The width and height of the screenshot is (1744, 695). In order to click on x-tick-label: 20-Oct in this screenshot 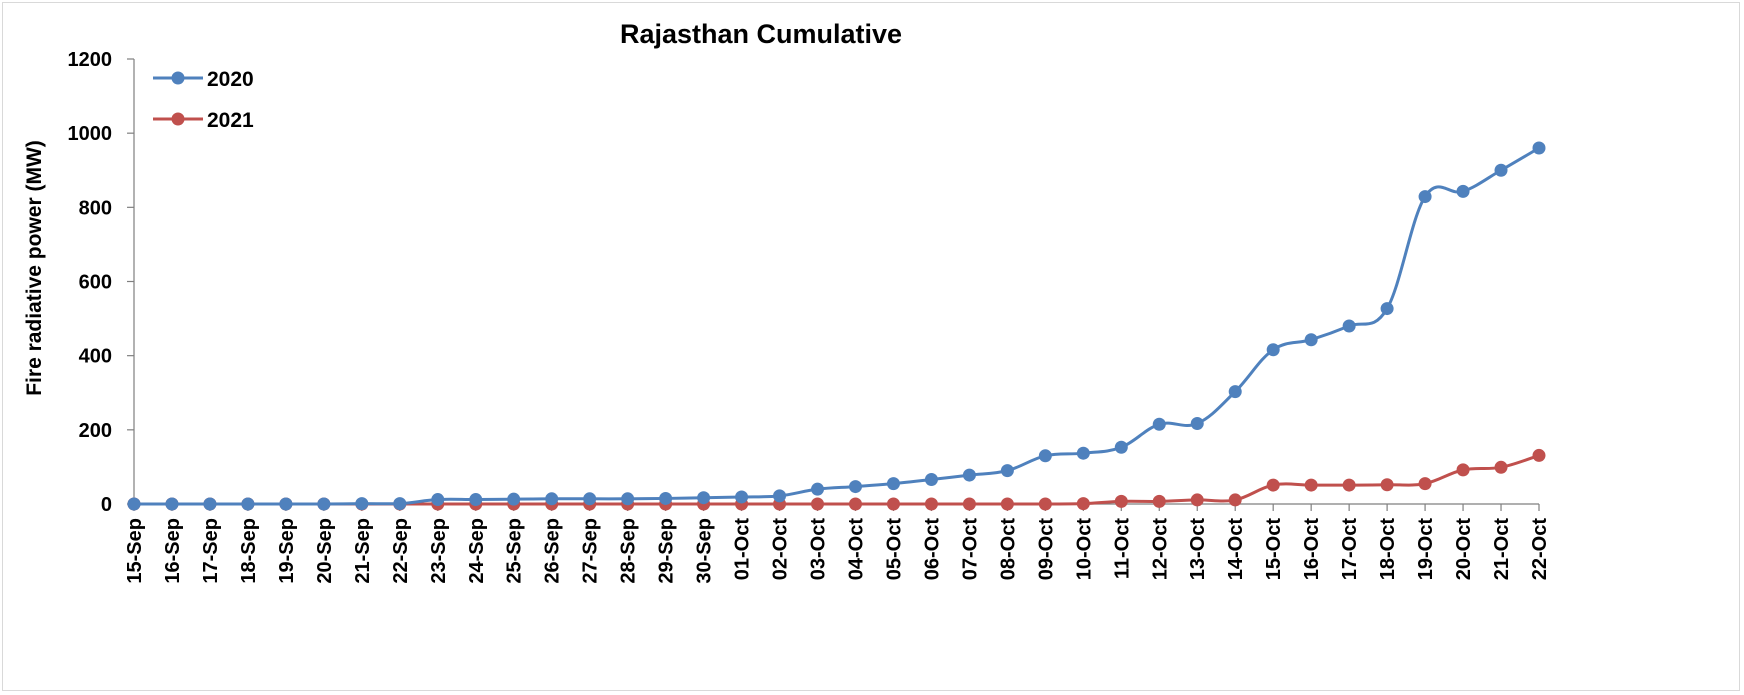, I will do `click(1464, 549)`.